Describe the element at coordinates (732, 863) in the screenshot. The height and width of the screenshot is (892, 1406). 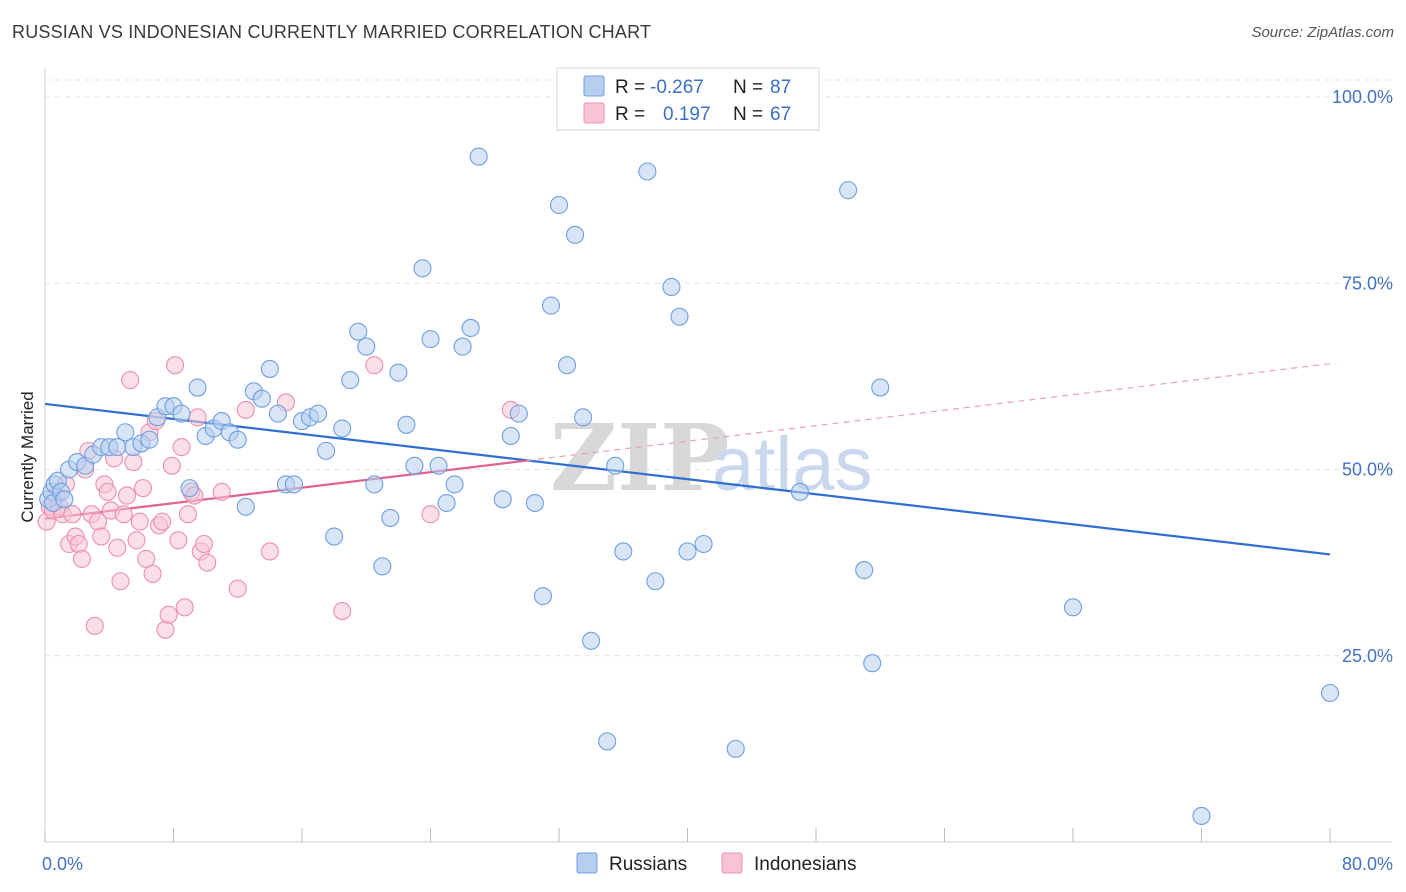
I see `bottom-legend-swatch-indonesians` at that location.